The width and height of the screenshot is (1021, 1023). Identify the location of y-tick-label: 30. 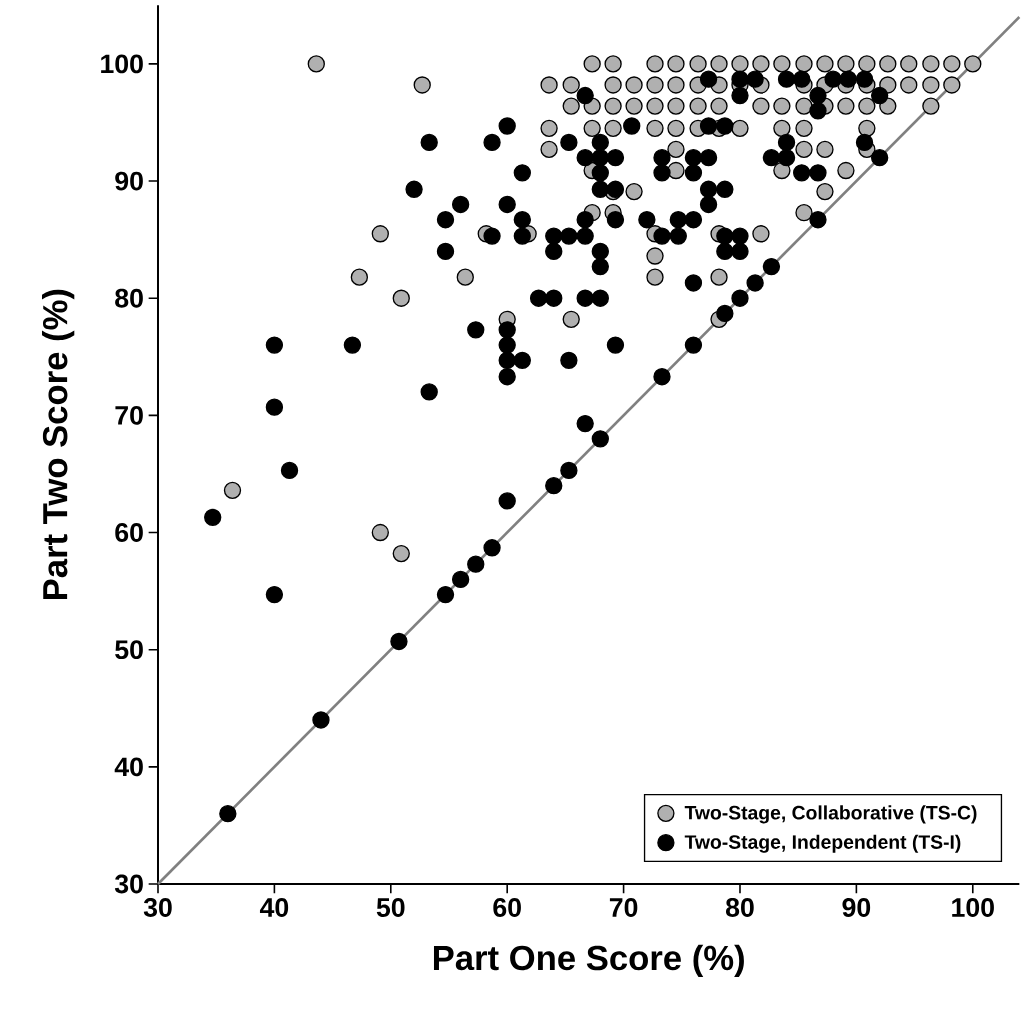
(128, 884).